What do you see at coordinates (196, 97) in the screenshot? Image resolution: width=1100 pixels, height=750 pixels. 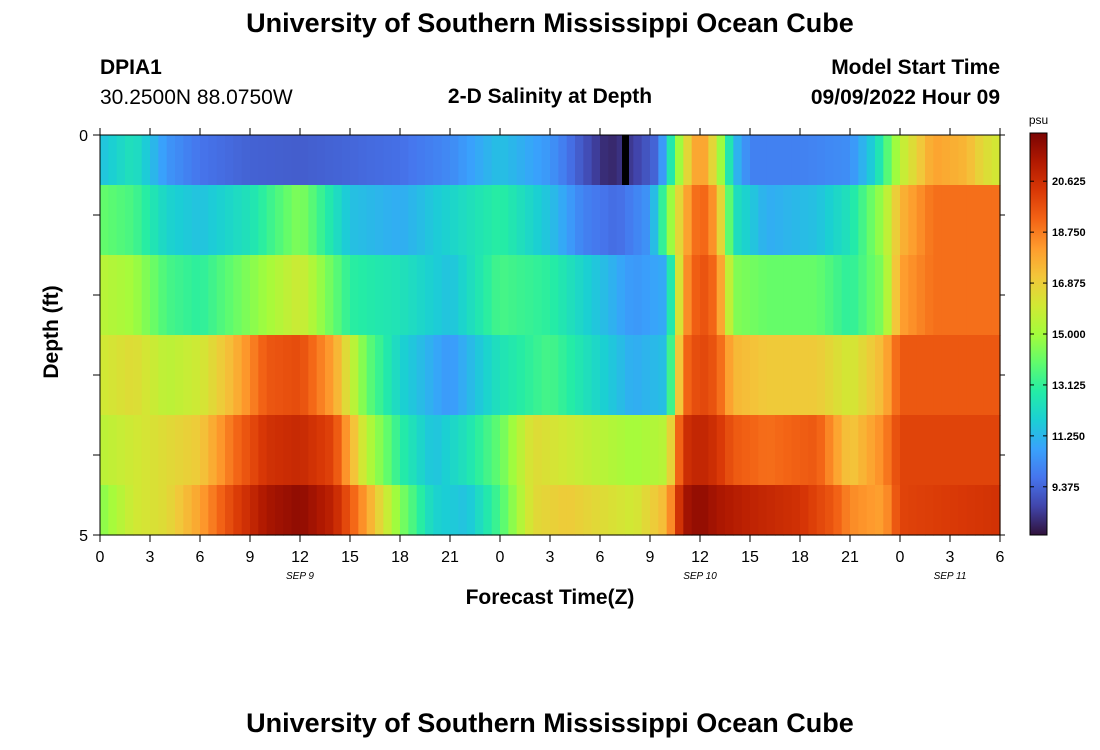 I see `station-coordinates: 30.2500N 88.0750W` at bounding box center [196, 97].